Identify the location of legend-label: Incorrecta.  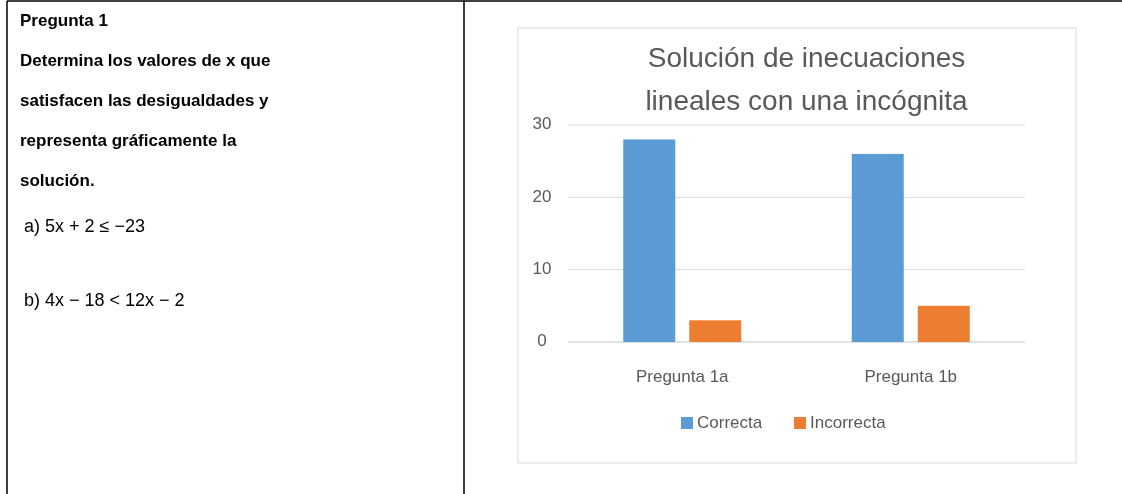
(848, 423).